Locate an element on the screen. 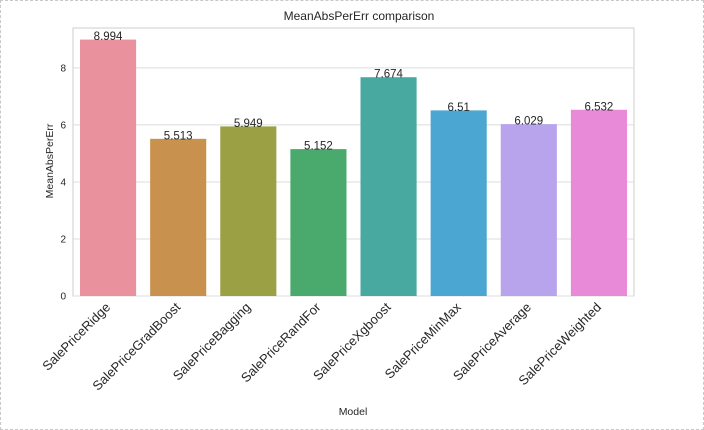 The height and width of the screenshot is (430, 704). data-label: 6.029 is located at coordinates (528, 122).